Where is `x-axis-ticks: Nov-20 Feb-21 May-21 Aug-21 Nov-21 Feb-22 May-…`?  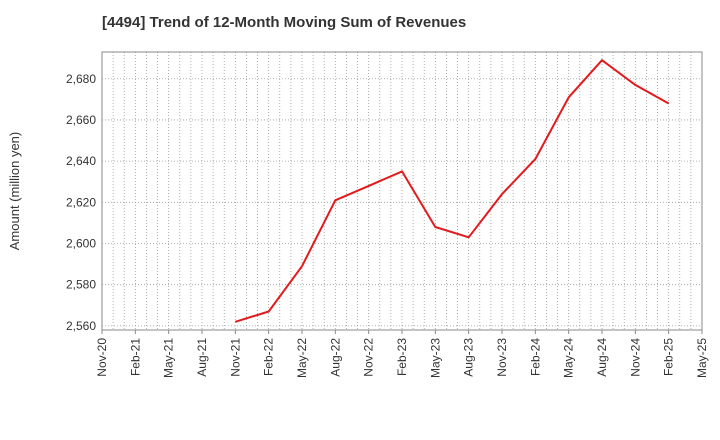 x-axis-ticks: Nov-20 Feb-21 May-21 Aug-21 Nov-21 Feb-22 May-… is located at coordinates (402, 354).